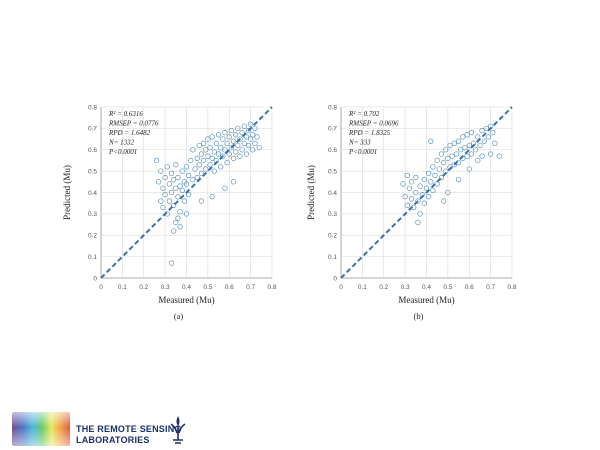 The width and height of the screenshot is (600, 450). I want to click on stats-line: N= 333, so click(359, 143).